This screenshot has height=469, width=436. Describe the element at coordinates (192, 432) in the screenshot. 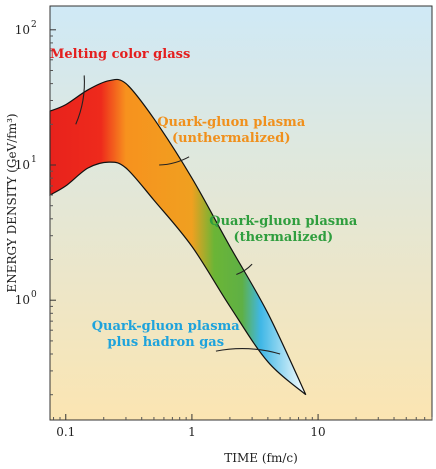

I see `x-tick-label: 1` at that location.